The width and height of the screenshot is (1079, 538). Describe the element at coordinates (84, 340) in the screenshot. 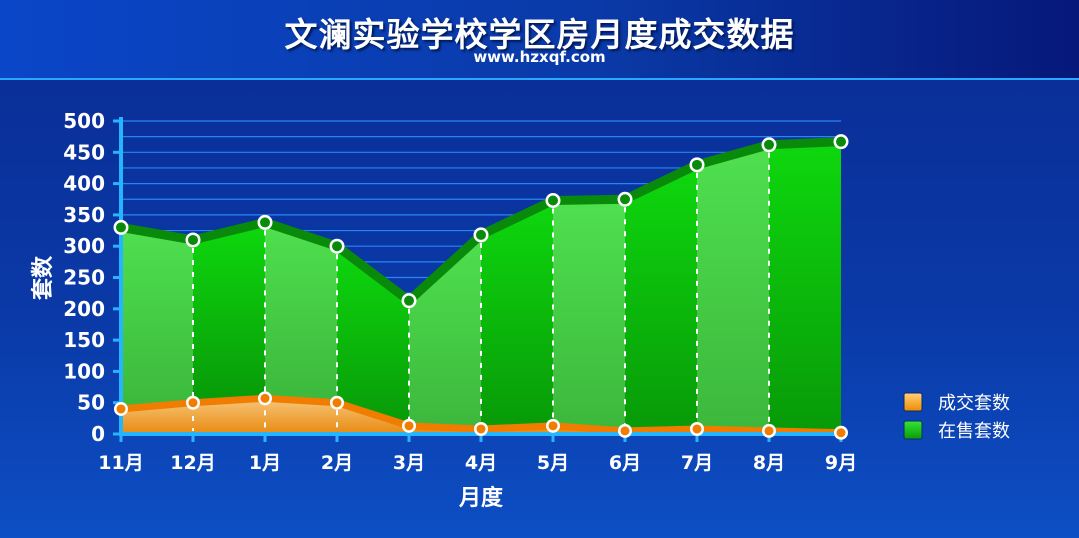

I see `y-tick-label: 150` at that location.